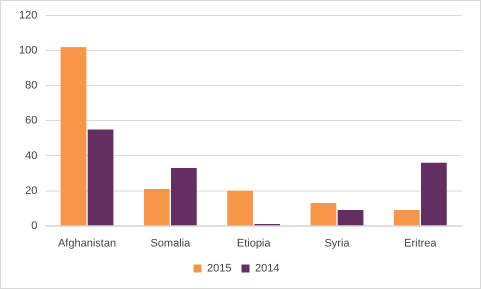 This screenshot has height=289, width=481. Describe the element at coordinates (28, 50) in the screenshot. I see `y-tick-label: 100` at that location.